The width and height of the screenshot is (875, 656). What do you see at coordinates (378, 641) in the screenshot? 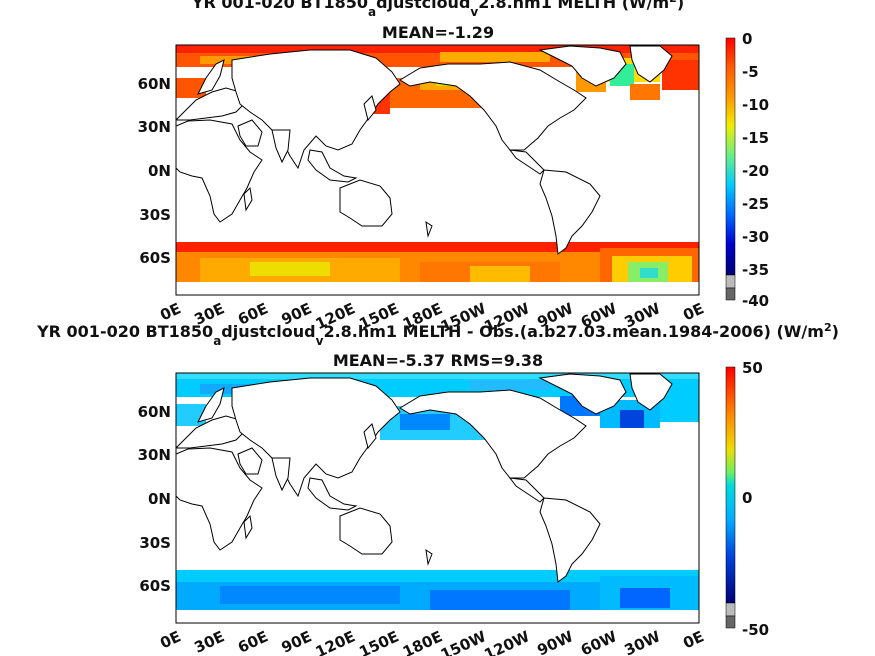
I see `x-tick-label: 150E` at bounding box center [378, 641].